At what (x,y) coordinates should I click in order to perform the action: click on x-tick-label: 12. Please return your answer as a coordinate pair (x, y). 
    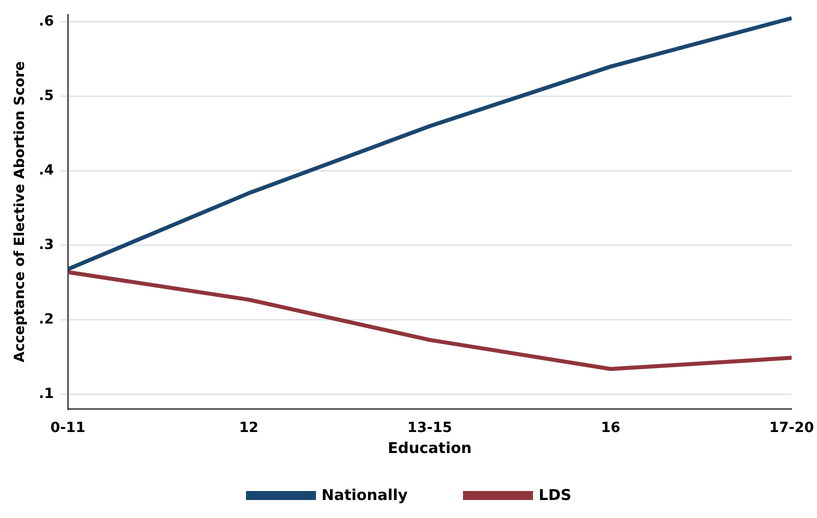
    Looking at the image, I should click on (249, 428).